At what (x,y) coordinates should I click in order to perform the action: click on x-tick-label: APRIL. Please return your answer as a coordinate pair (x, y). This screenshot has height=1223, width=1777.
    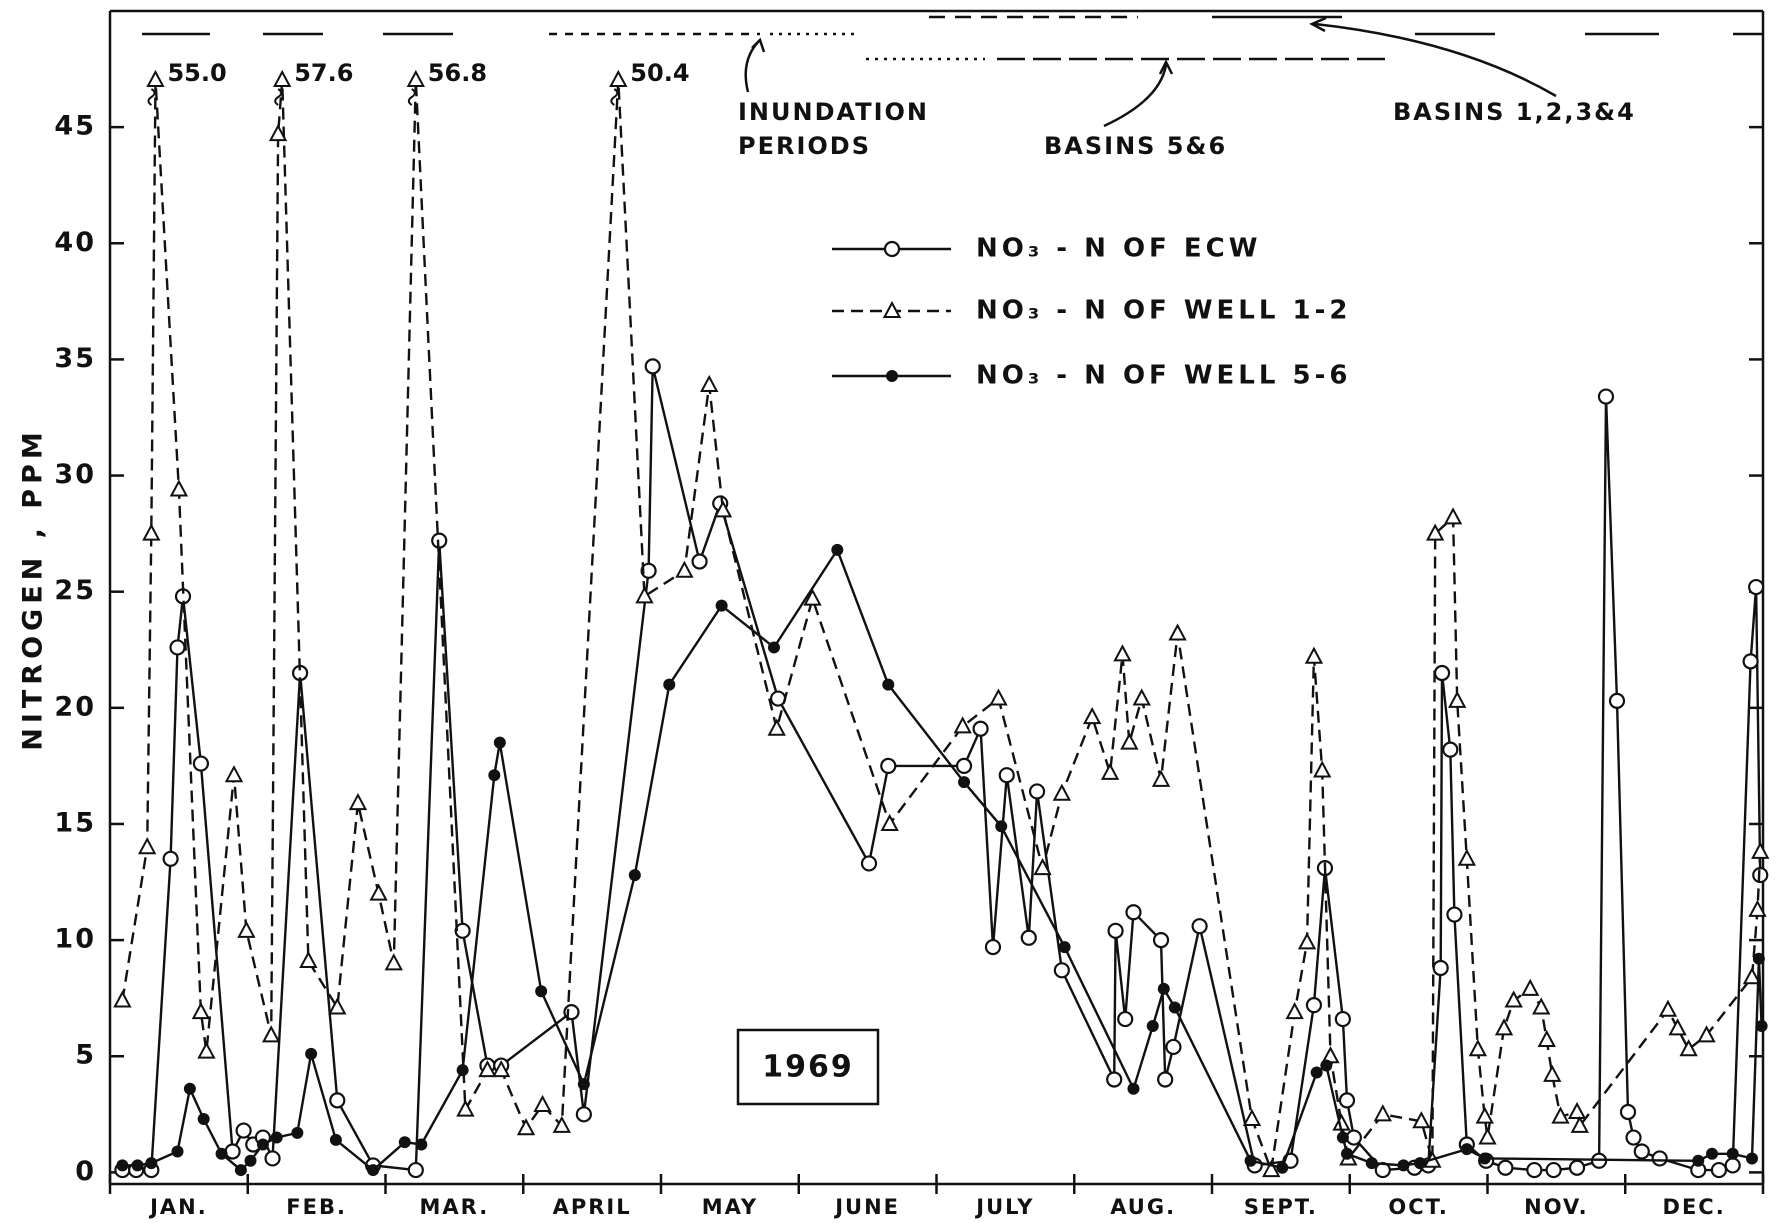
    Looking at the image, I should click on (592, 1207).